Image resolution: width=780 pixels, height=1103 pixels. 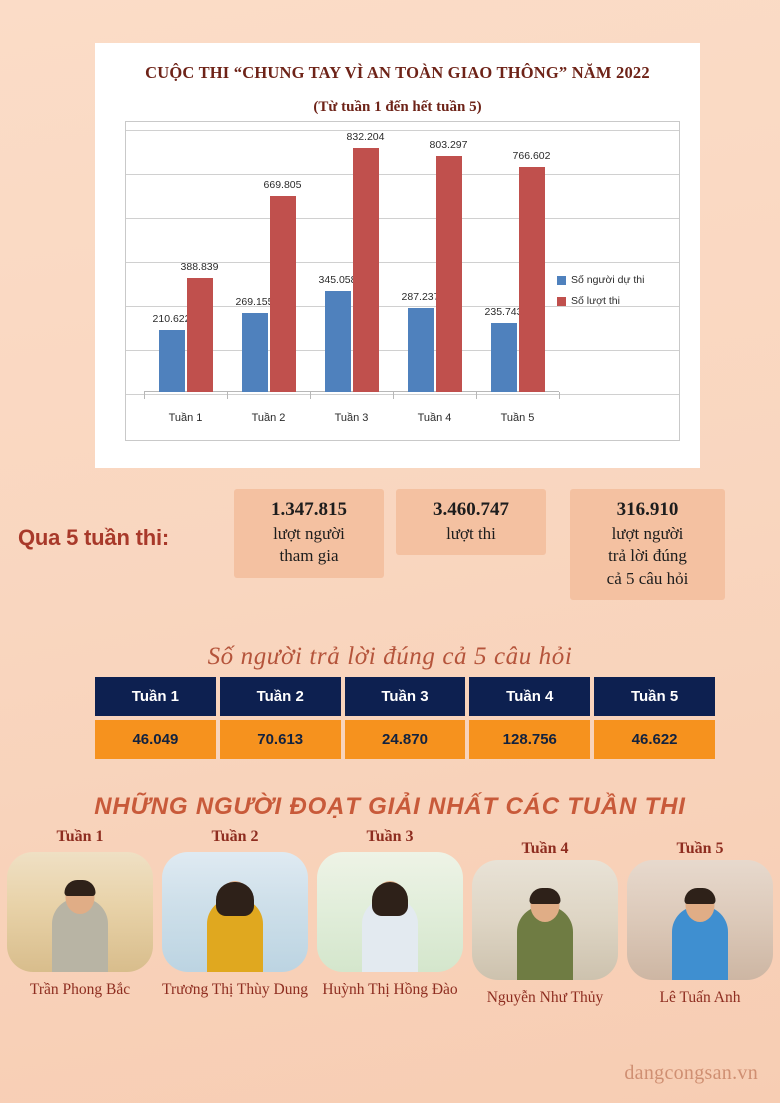 I want to click on table-value-cell: 46.622, so click(x=654, y=739).